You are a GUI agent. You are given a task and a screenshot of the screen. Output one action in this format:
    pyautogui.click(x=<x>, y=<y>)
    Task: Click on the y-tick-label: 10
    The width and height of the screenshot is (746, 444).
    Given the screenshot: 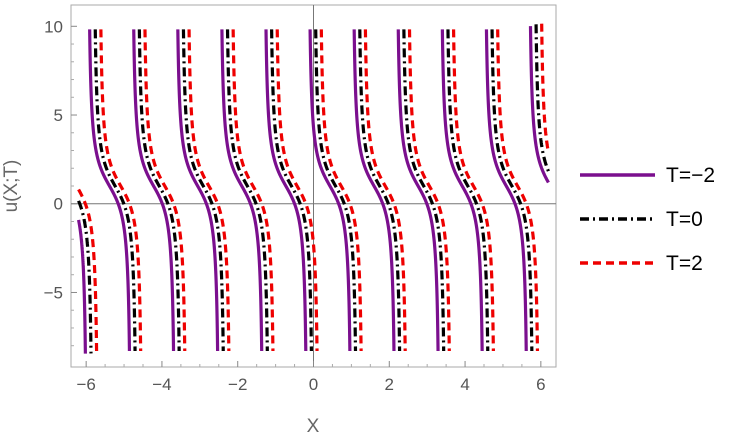 What is the action you would take?
    pyautogui.click(x=53, y=26)
    